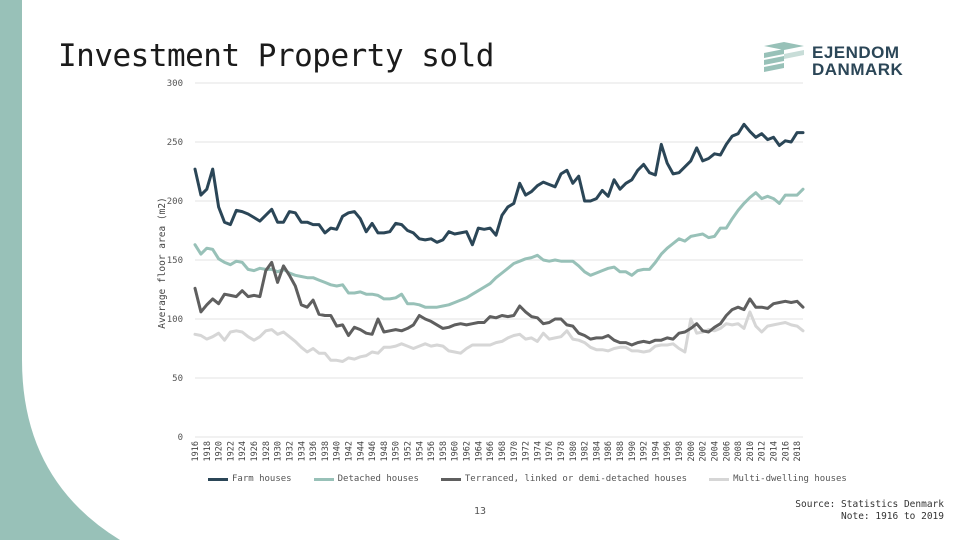 This screenshot has width=960, height=540. I want to click on x-tick-label: 1926, so click(255, 451).